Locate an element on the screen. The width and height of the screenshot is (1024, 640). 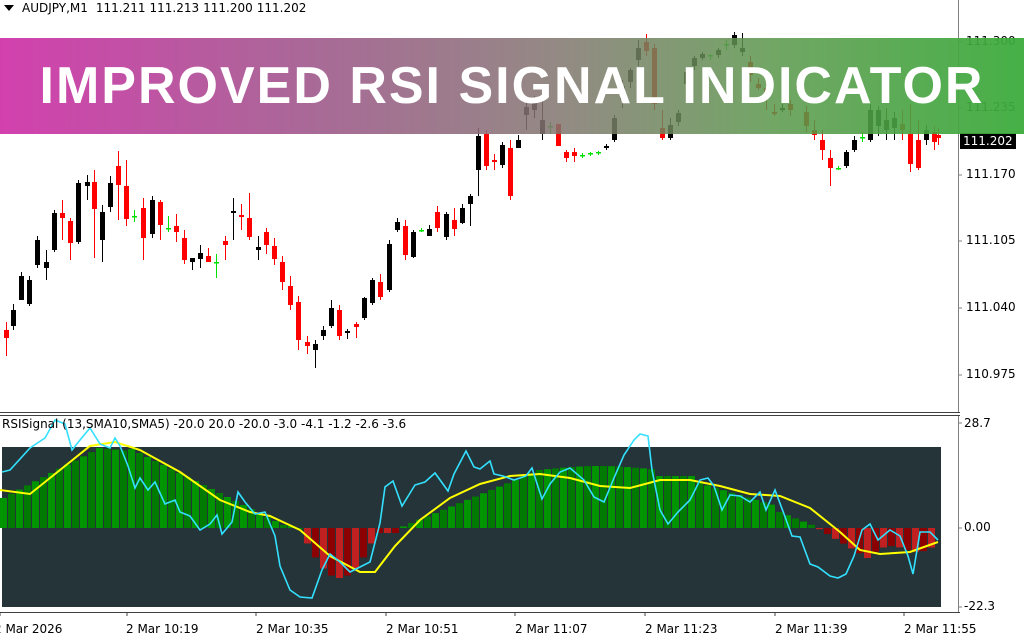
price-label: 111.105 is located at coordinates (991, 240).